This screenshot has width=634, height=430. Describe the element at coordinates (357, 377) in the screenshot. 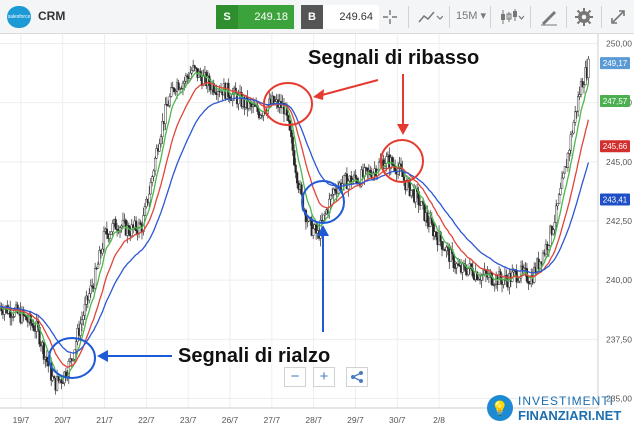

I see `share-button` at that location.